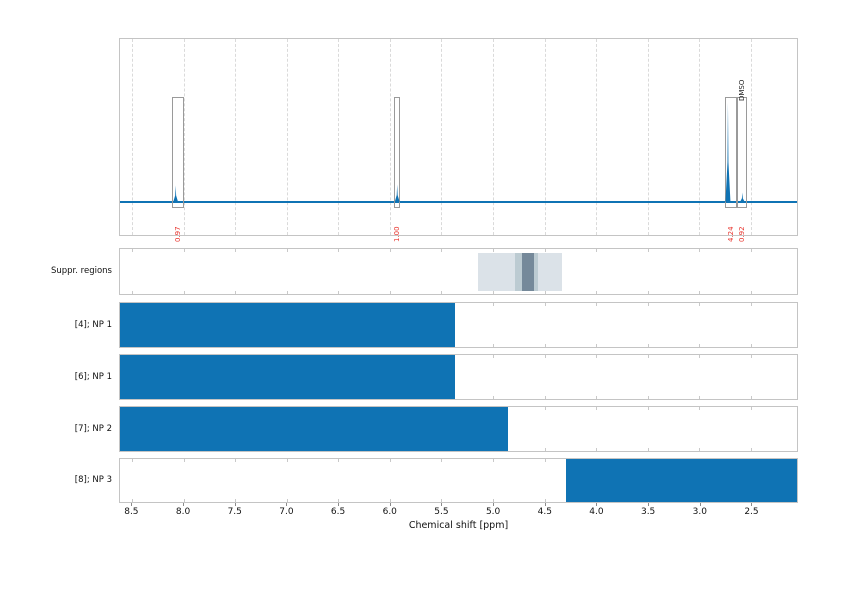  I want to click on axis-tick-label: 3.0, so click(699, 512).